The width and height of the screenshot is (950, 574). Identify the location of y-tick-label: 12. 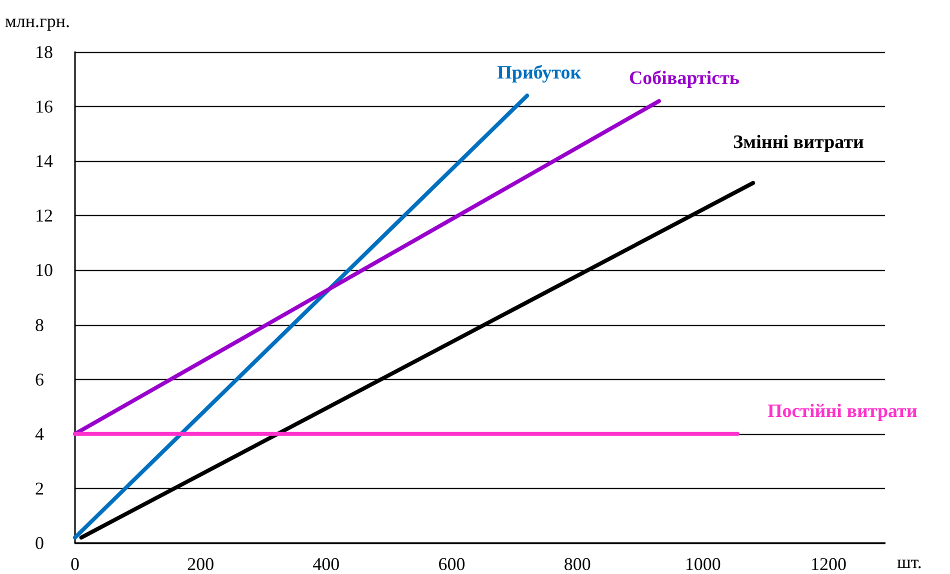
(44, 216).